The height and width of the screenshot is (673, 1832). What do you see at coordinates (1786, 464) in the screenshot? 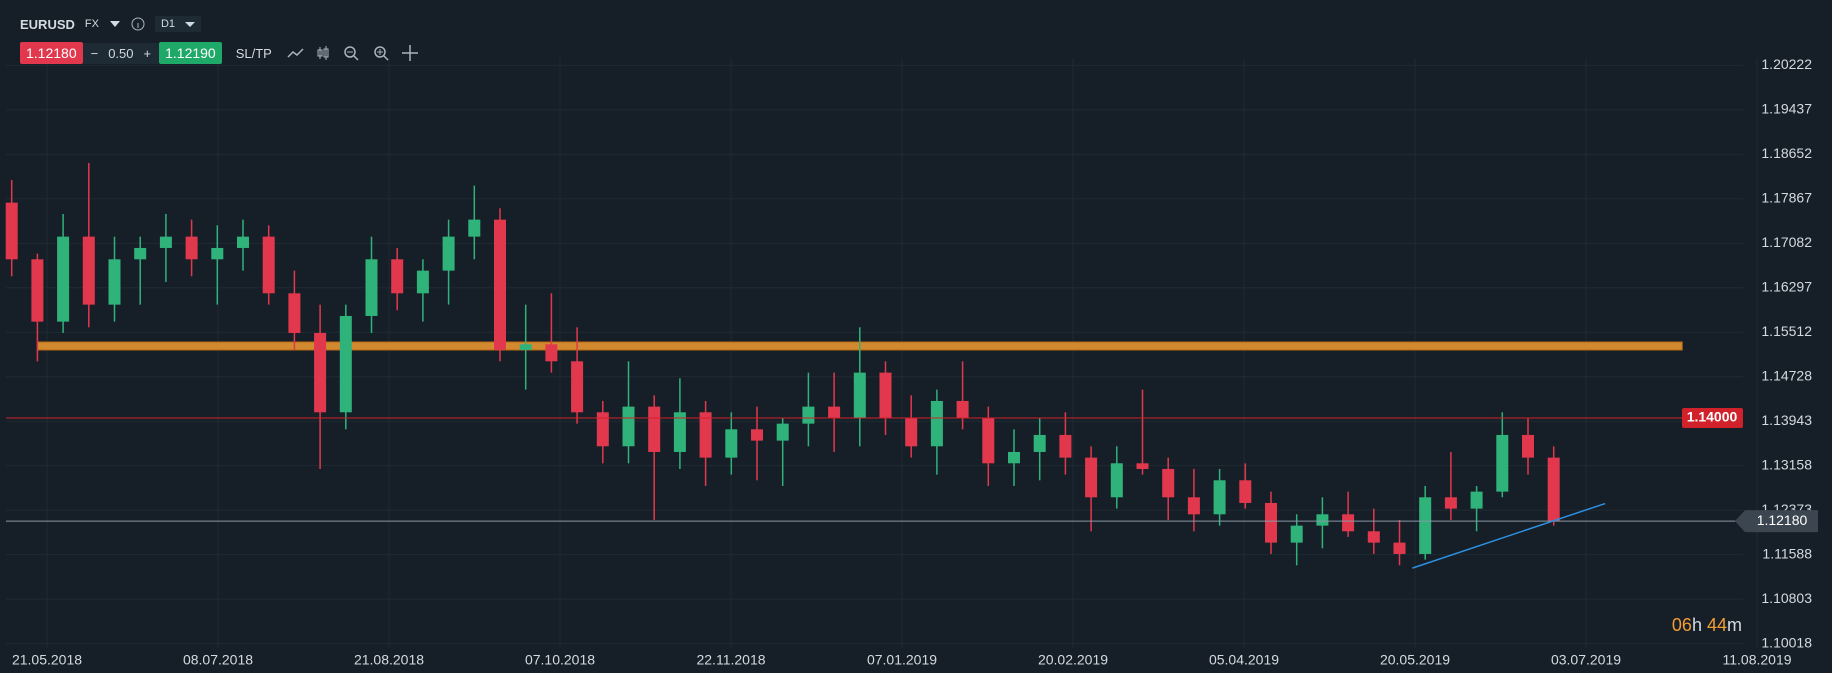
I see `y-tick-label: 1.13158` at bounding box center [1786, 464].